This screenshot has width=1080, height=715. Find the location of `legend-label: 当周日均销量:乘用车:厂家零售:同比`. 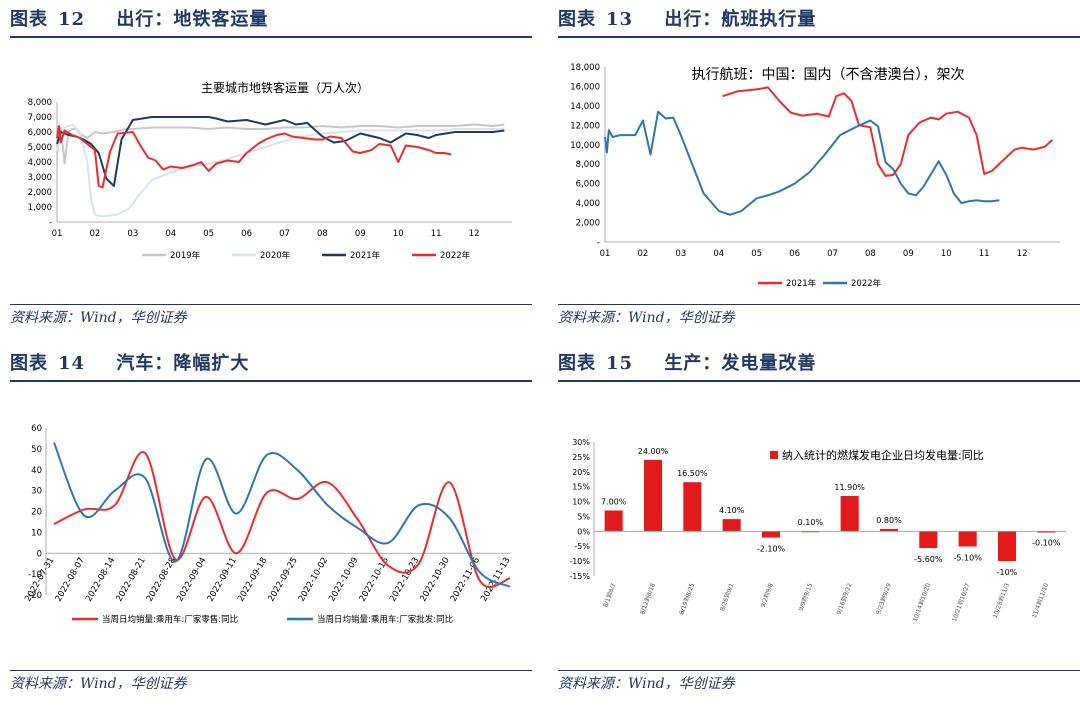

legend-label: 当周日均销量:乘用车:厂家零售:同比 is located at coordinates (170, 619).